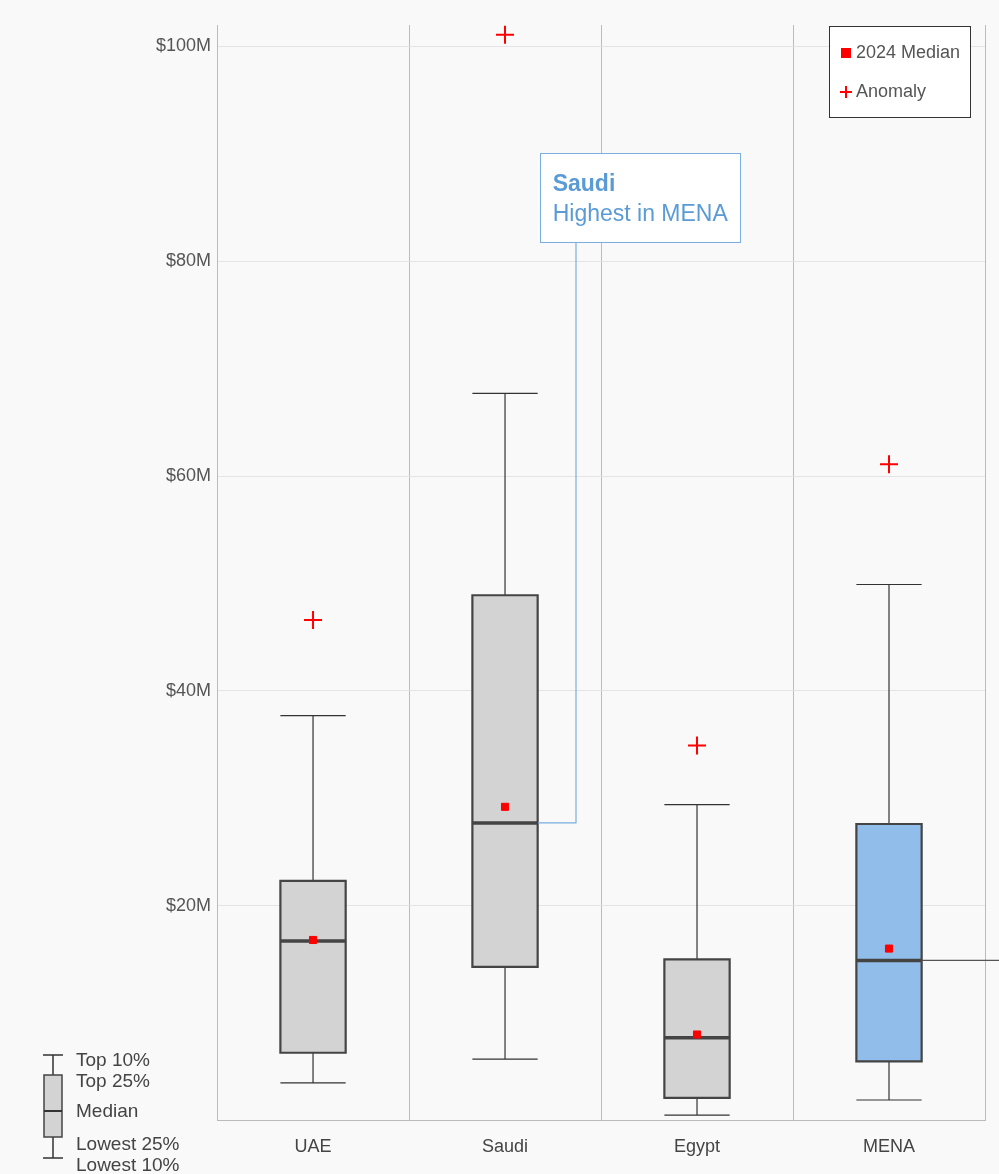 The image size is (999, 1174). What do you see at coordinates (505, 1146) in the screenshot?
I see `x-tick-label: Saudi` at bounding box center [505, 1146].